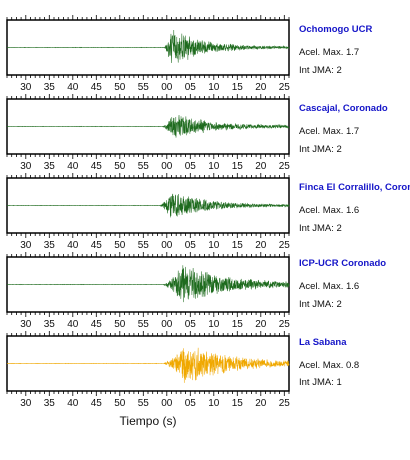  I want to click on panel-1-tick-label: 15, so click(238, 87).